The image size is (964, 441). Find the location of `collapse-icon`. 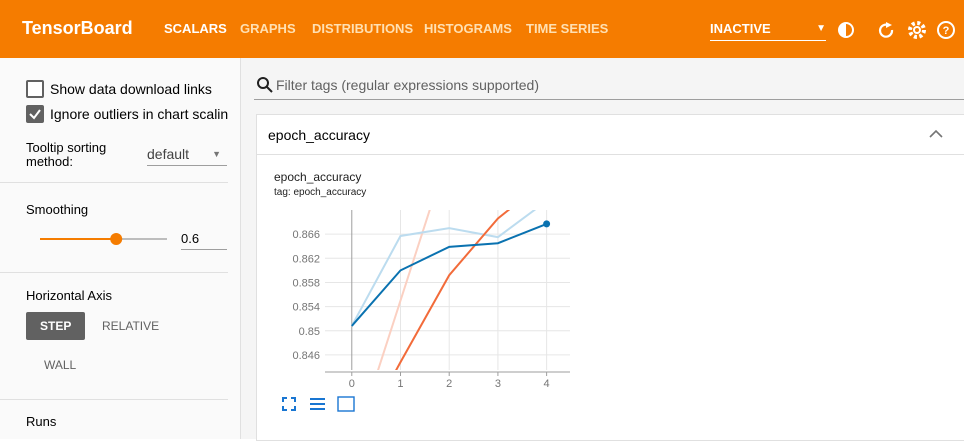

collapse-icon is located at coordinates (936, 134).